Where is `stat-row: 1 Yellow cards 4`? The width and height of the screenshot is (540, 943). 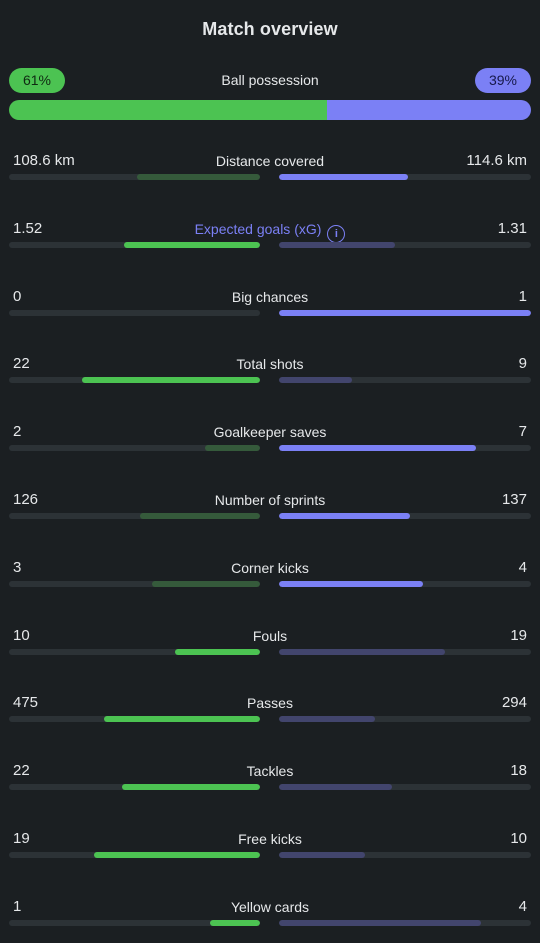
stat-row: 1 Yellow cards 4 is located at coordinates (270, 918).